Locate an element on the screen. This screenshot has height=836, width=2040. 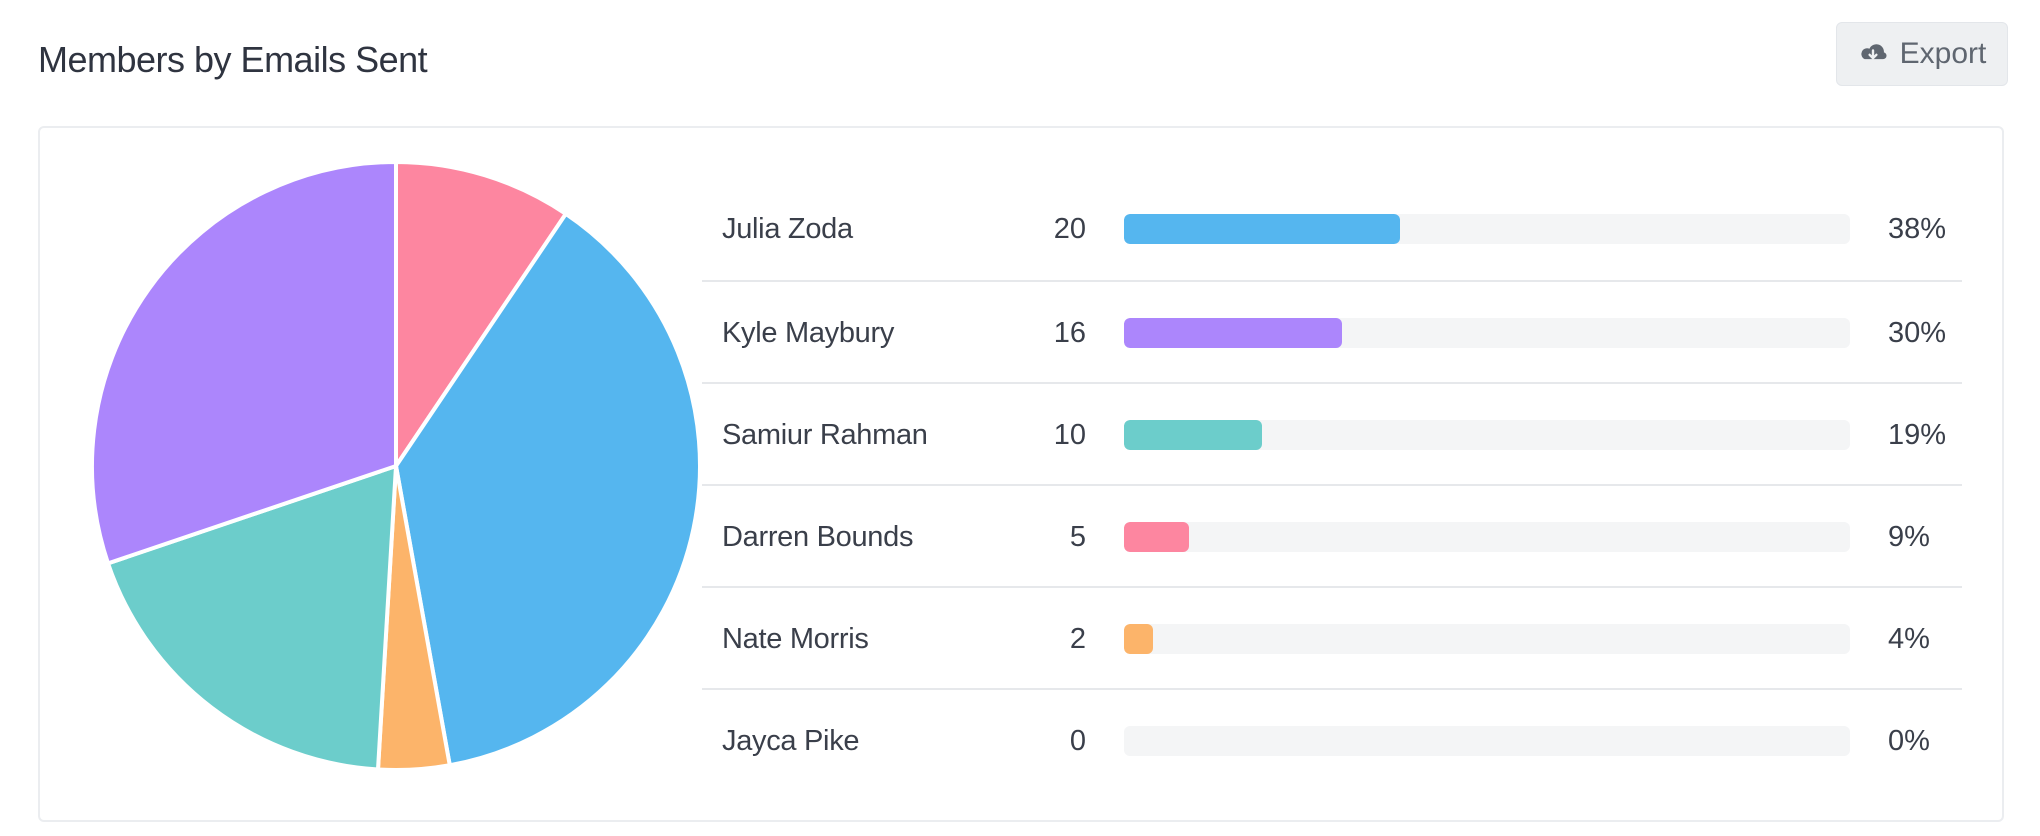
pie-slice-darren-bounds is located at coordinates (481, 314).